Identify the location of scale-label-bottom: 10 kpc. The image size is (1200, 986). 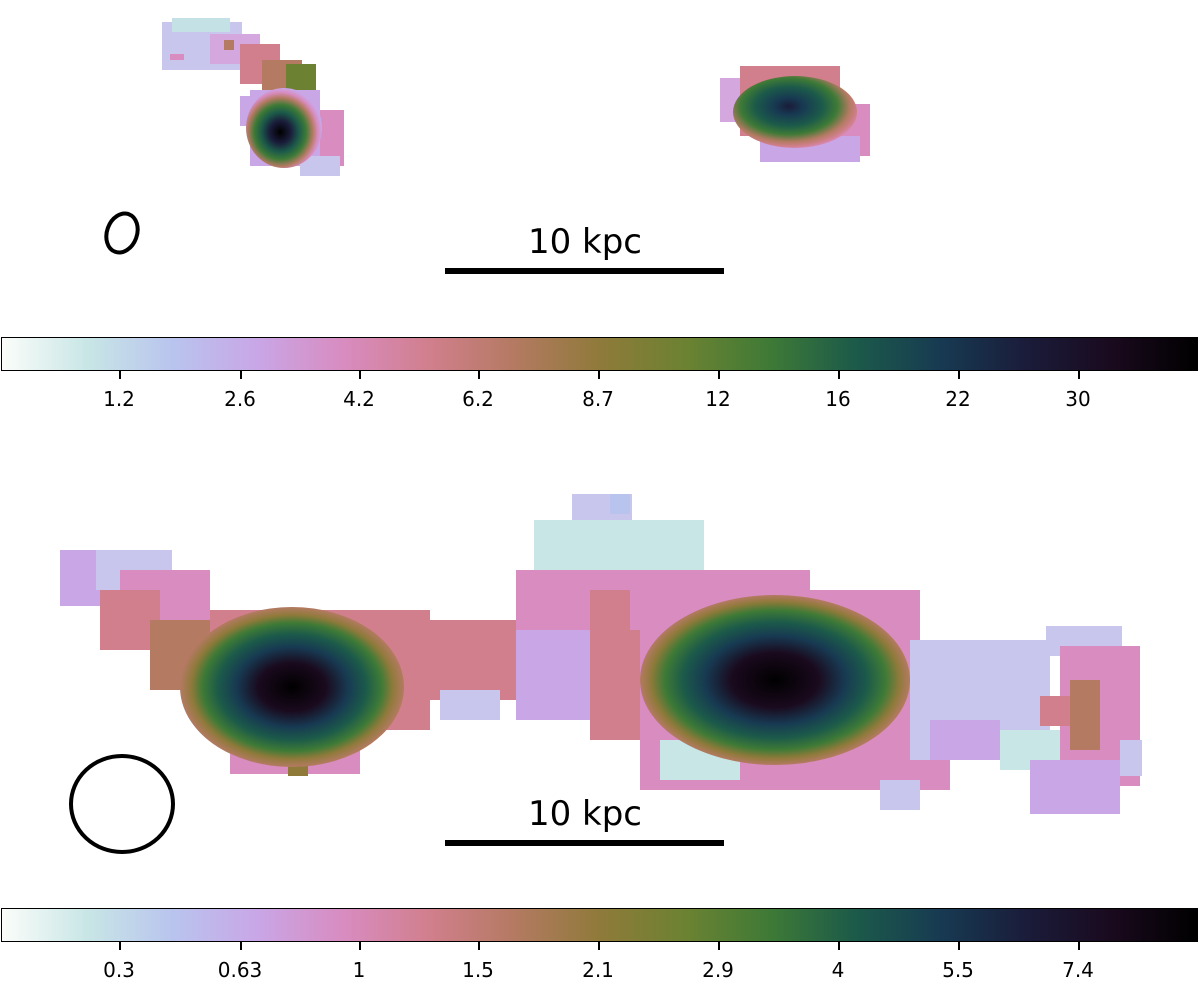
(585, 814).